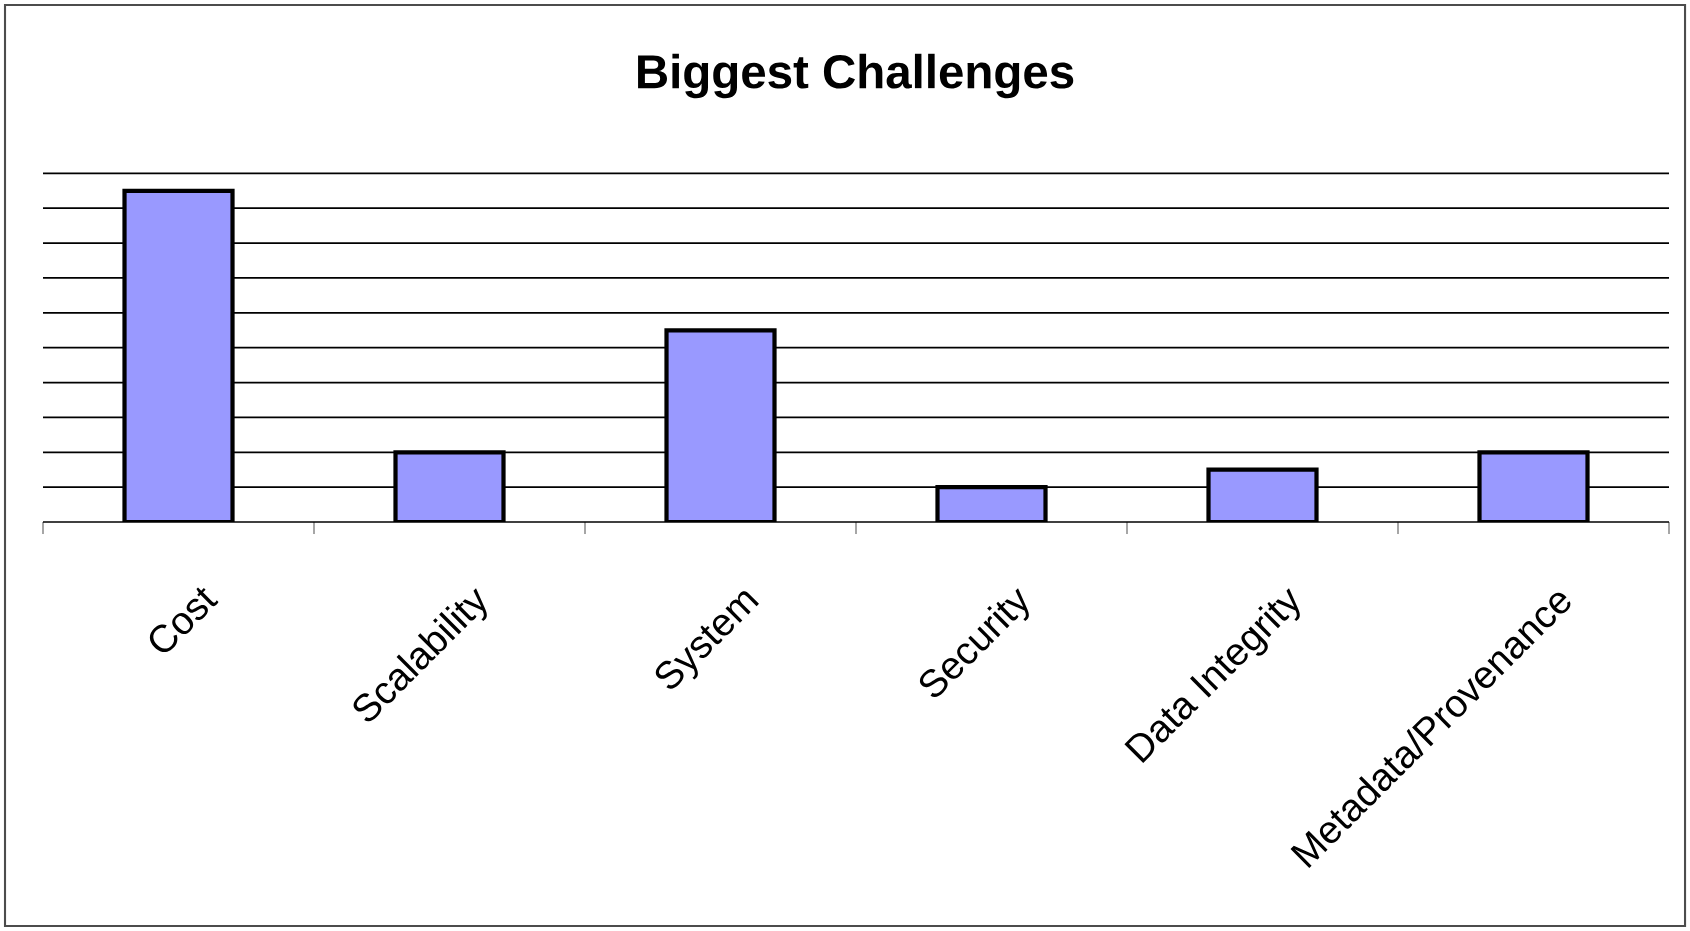  What do you see at coordinates (184, 620) in the screenshot?
I see `x-tick-label: Cost` at bounding box center [184, 620].